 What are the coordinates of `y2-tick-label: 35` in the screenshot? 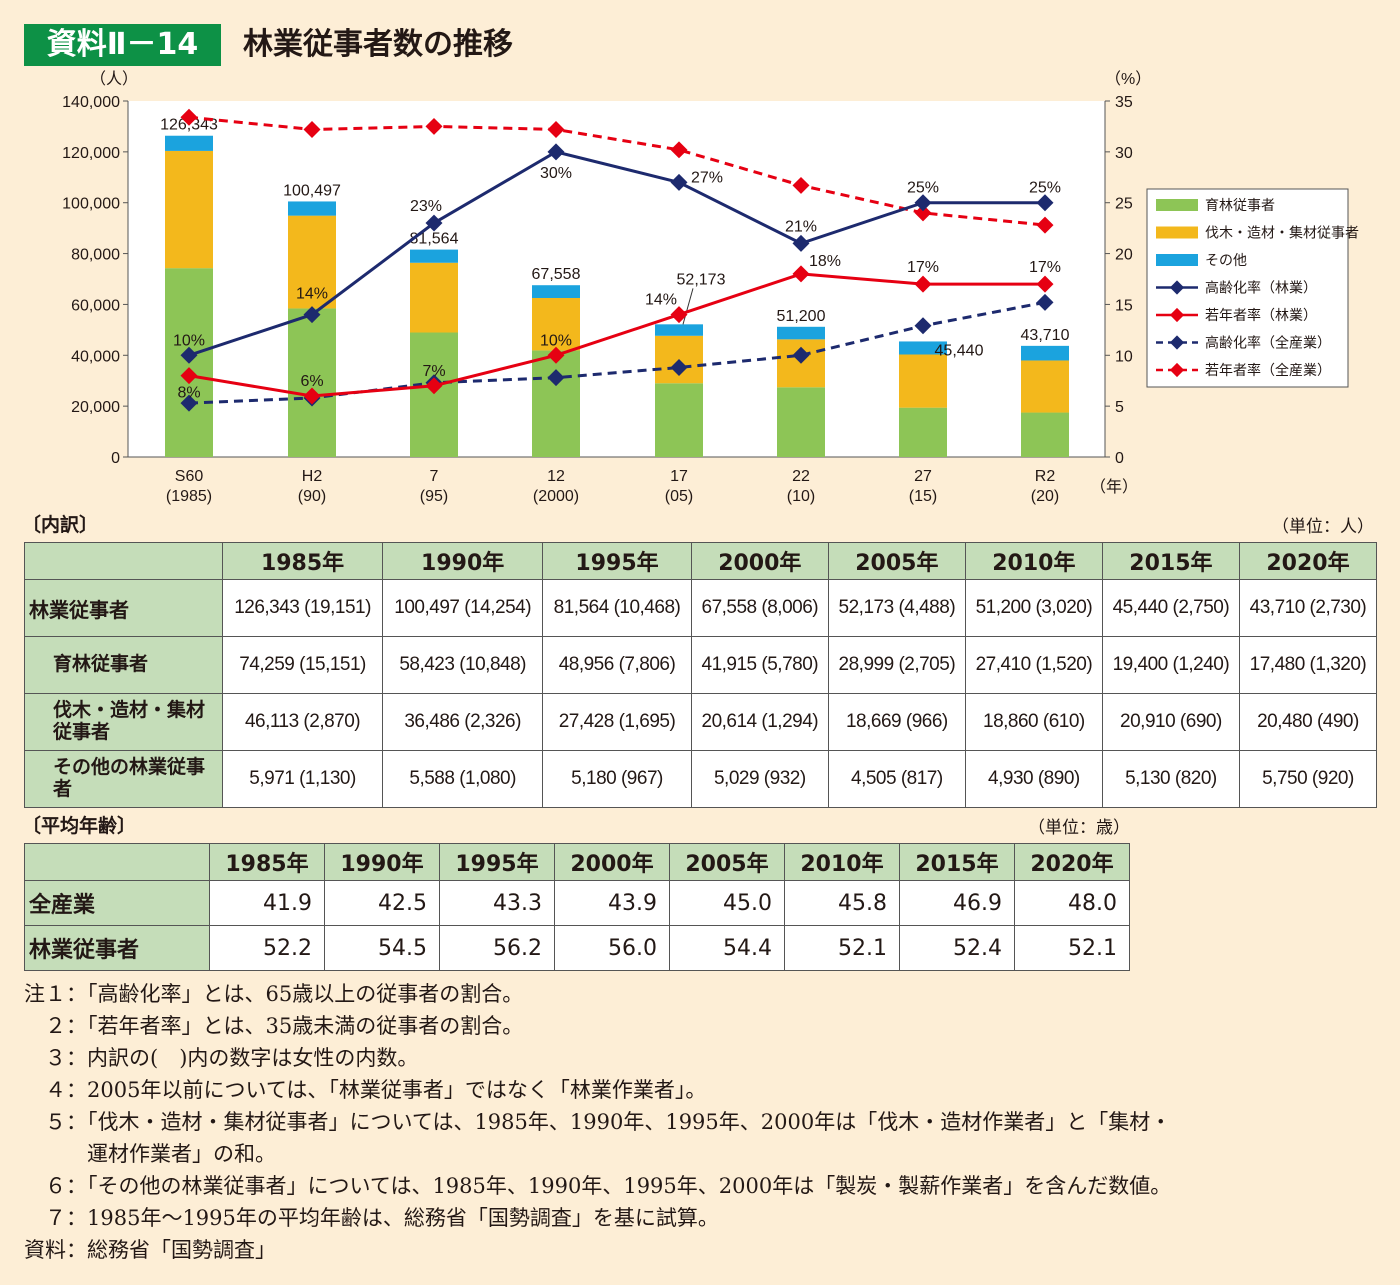 It's located at (1124, 102).